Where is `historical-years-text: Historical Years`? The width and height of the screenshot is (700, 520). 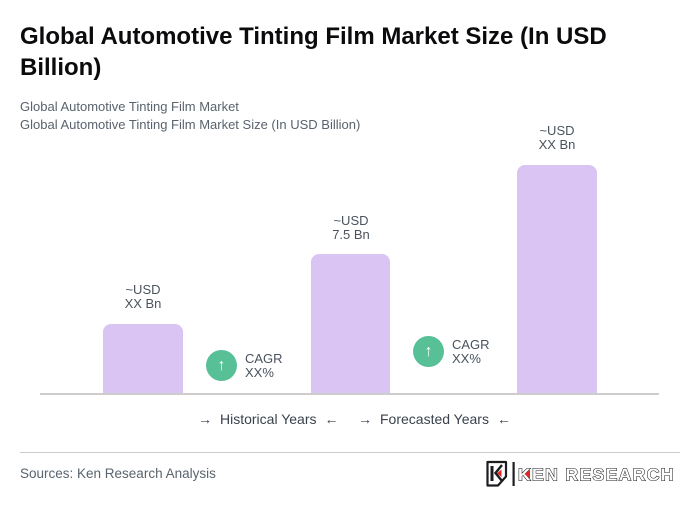 historical-years-text: Historical Years is located at coordinates (268, 419).